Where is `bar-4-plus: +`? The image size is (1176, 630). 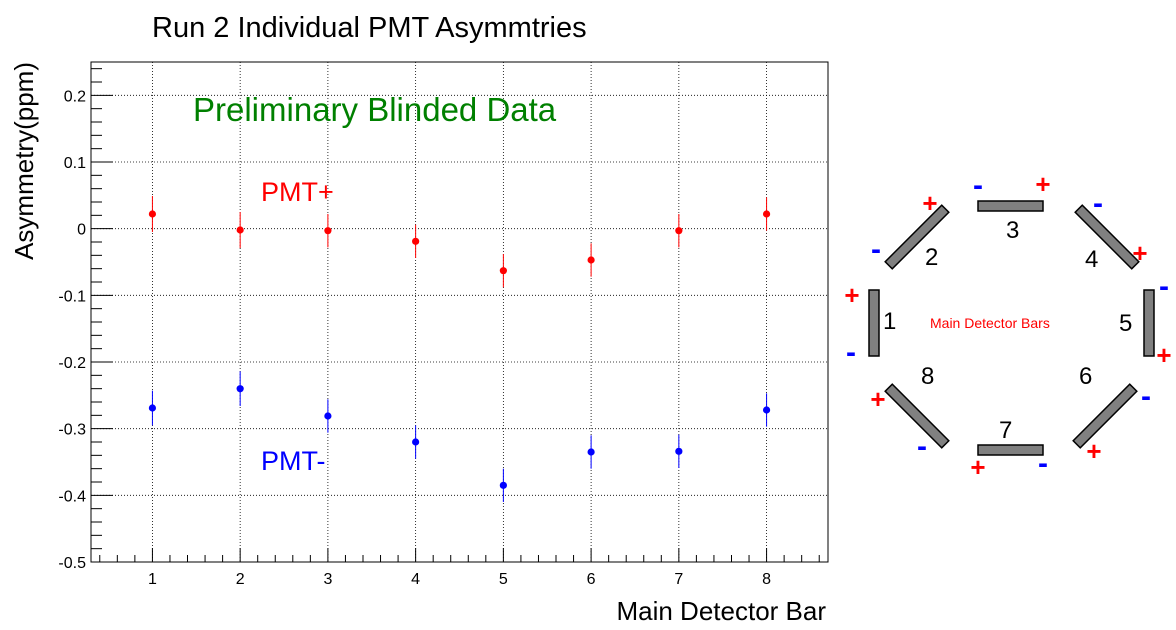
bar-4-plus: + is located at coordinates (1139, 253).